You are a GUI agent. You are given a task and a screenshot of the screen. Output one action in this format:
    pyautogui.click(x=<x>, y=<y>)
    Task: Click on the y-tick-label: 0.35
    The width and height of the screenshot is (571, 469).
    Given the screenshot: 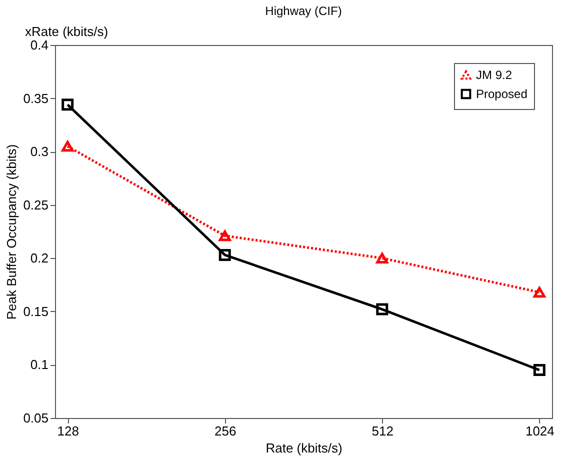 What is the action you would take?
    pyautogui.click(x=35, y=98)
    